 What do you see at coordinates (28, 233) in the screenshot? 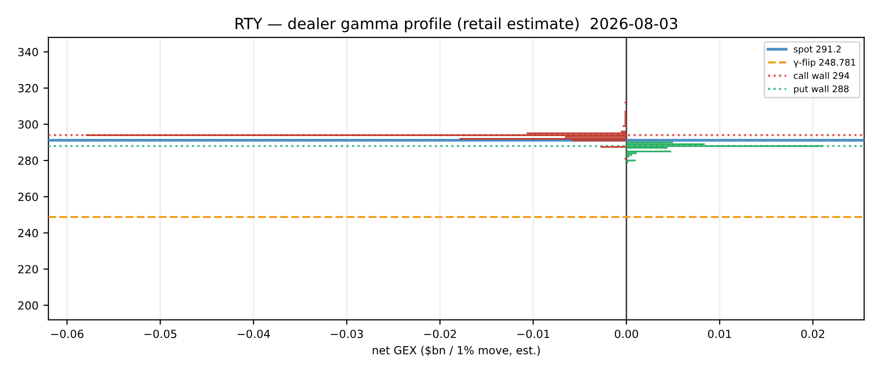
I see `y-tick-label: 240` at bounding box center [28, 233].